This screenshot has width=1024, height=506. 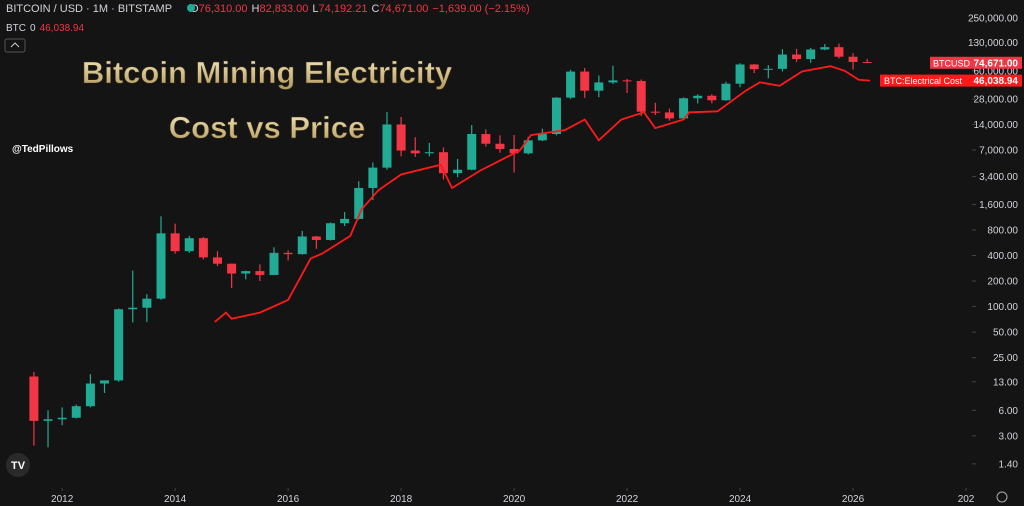 I want to click on y-tick-label: 25.00, so click(x=1005, y=358).